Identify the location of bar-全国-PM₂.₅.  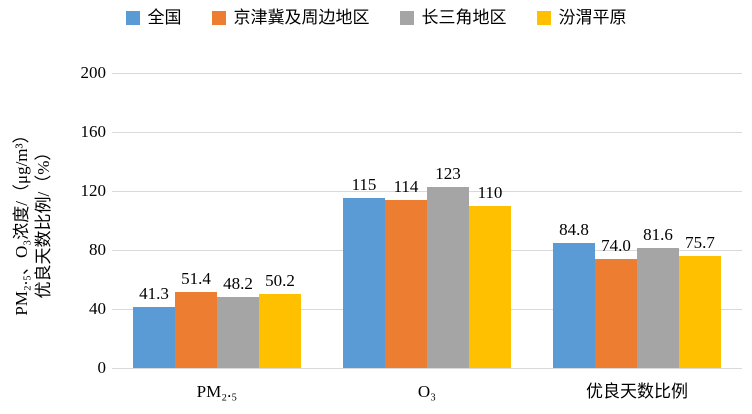
(154, 337).